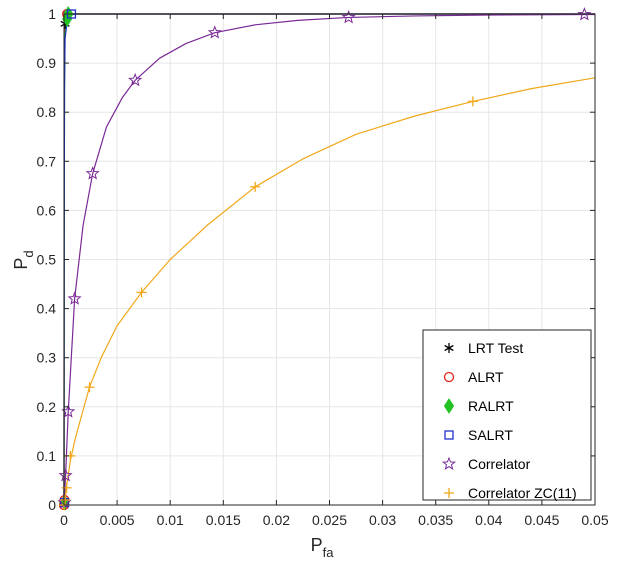 The height and width of the screenshot is (571, 621). Describe the element at coordinates (541, 520) in the screenshot. I see `x-tick-label: 0.045` at that location.